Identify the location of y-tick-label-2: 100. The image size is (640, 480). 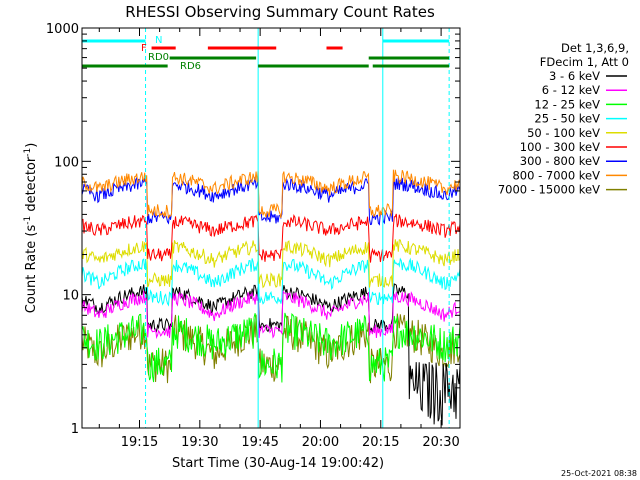
(66, 162).